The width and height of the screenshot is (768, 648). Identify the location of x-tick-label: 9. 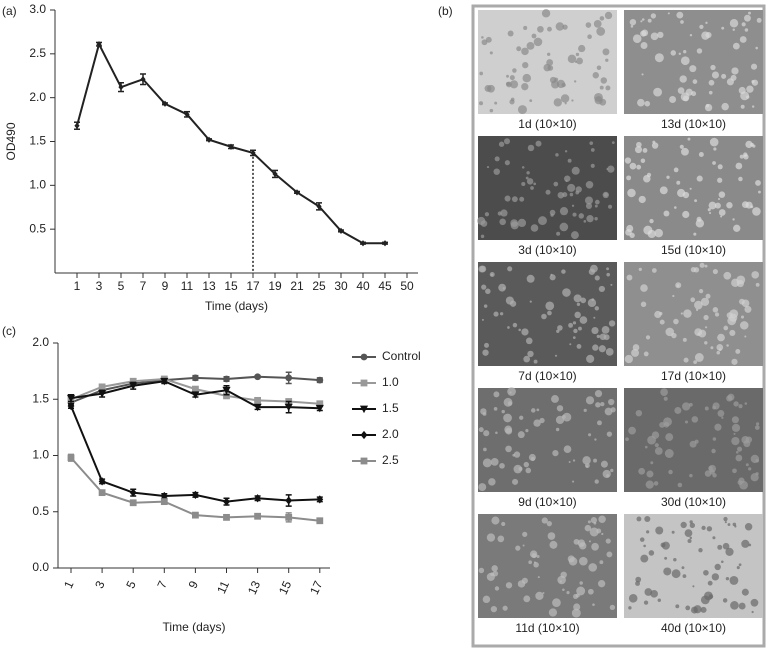
(193, 584).